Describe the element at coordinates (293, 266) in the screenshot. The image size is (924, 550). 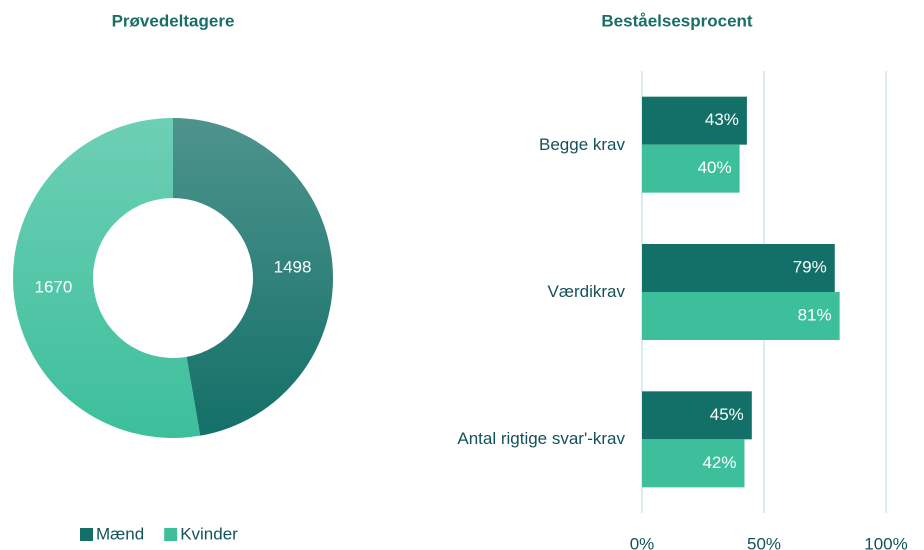
I see `slice-label: 1498` at that location.